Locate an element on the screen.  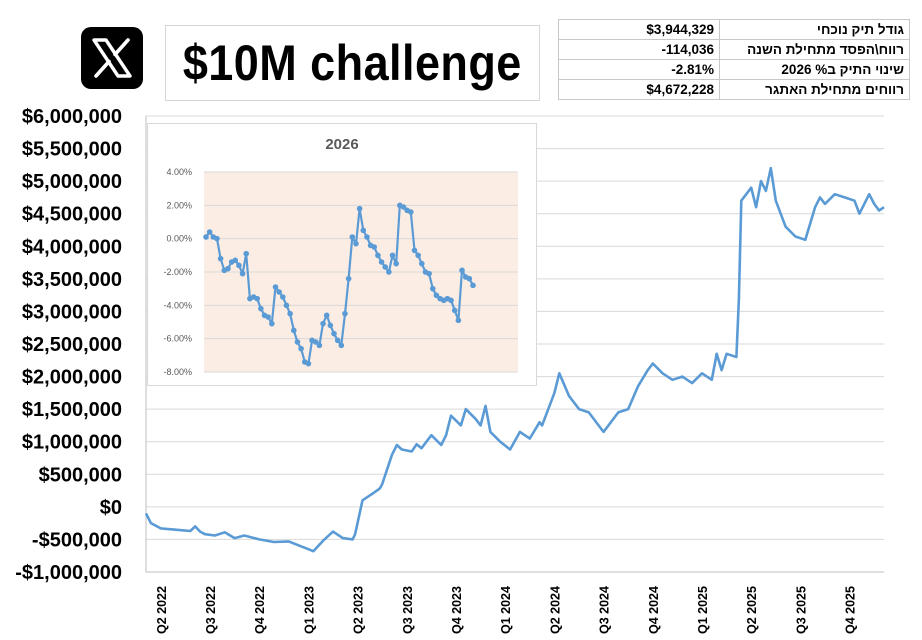
inset-y-tick-label: -6.00% is located at coordinates (177, 339).